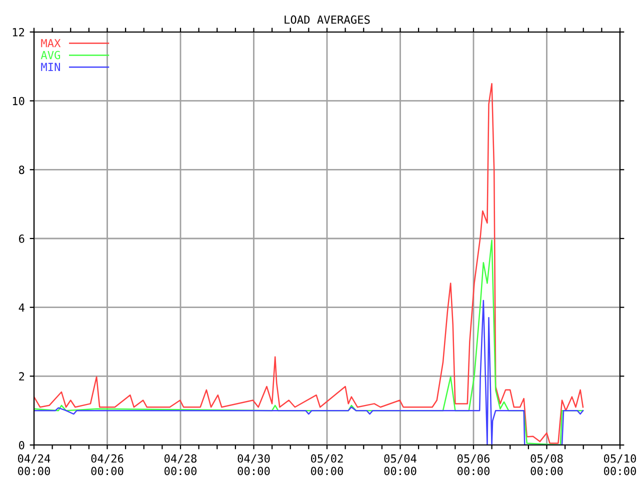 The width and height of the screenshot is (640, 480). Describe the element at coordinates (21, 445) in the screenshot. I see `y-tick-label: 0` at that location.